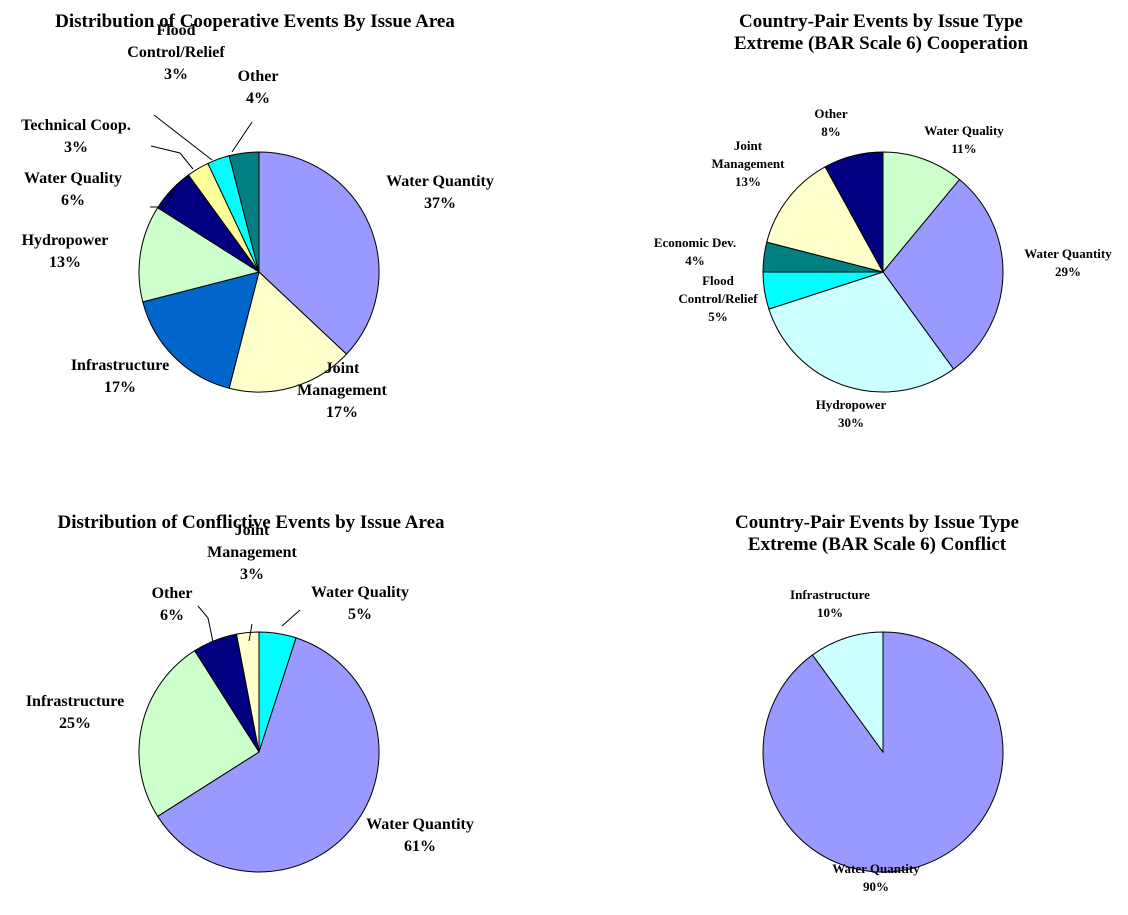  Describe the element at coordinates (360, 603) in the screenshot. I see `slice-label: Water Quality 5%` at that location.